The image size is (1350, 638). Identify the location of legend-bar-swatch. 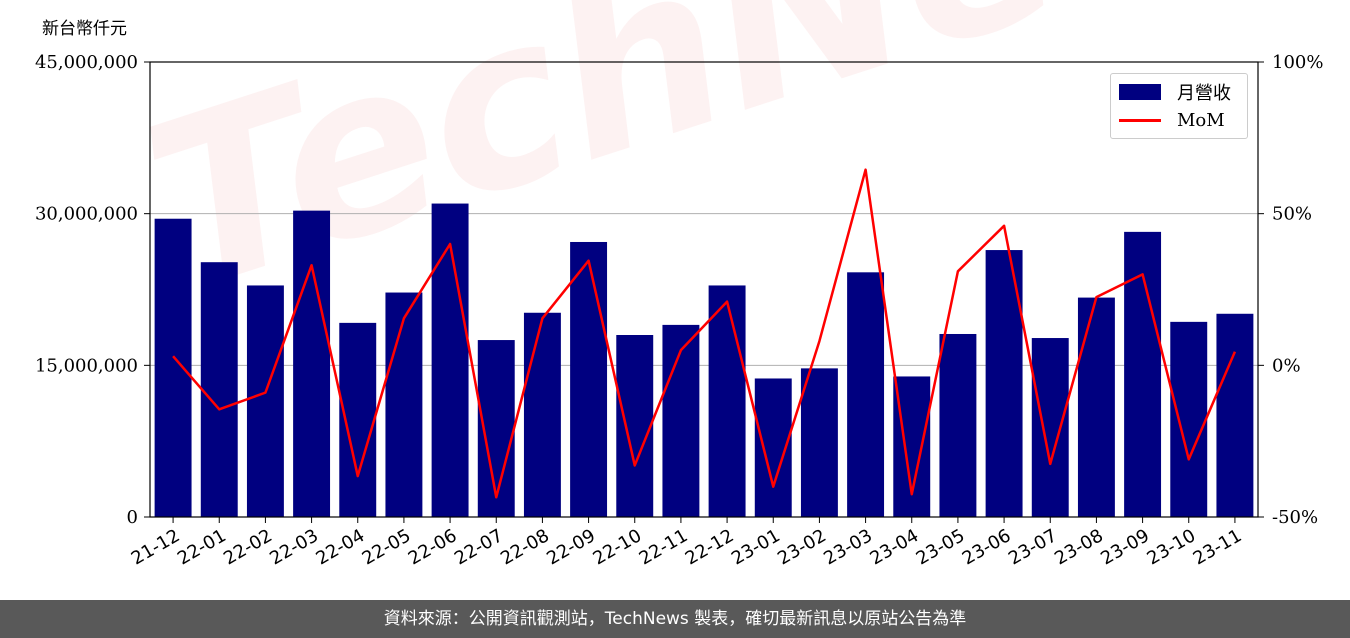
(1140, 92).